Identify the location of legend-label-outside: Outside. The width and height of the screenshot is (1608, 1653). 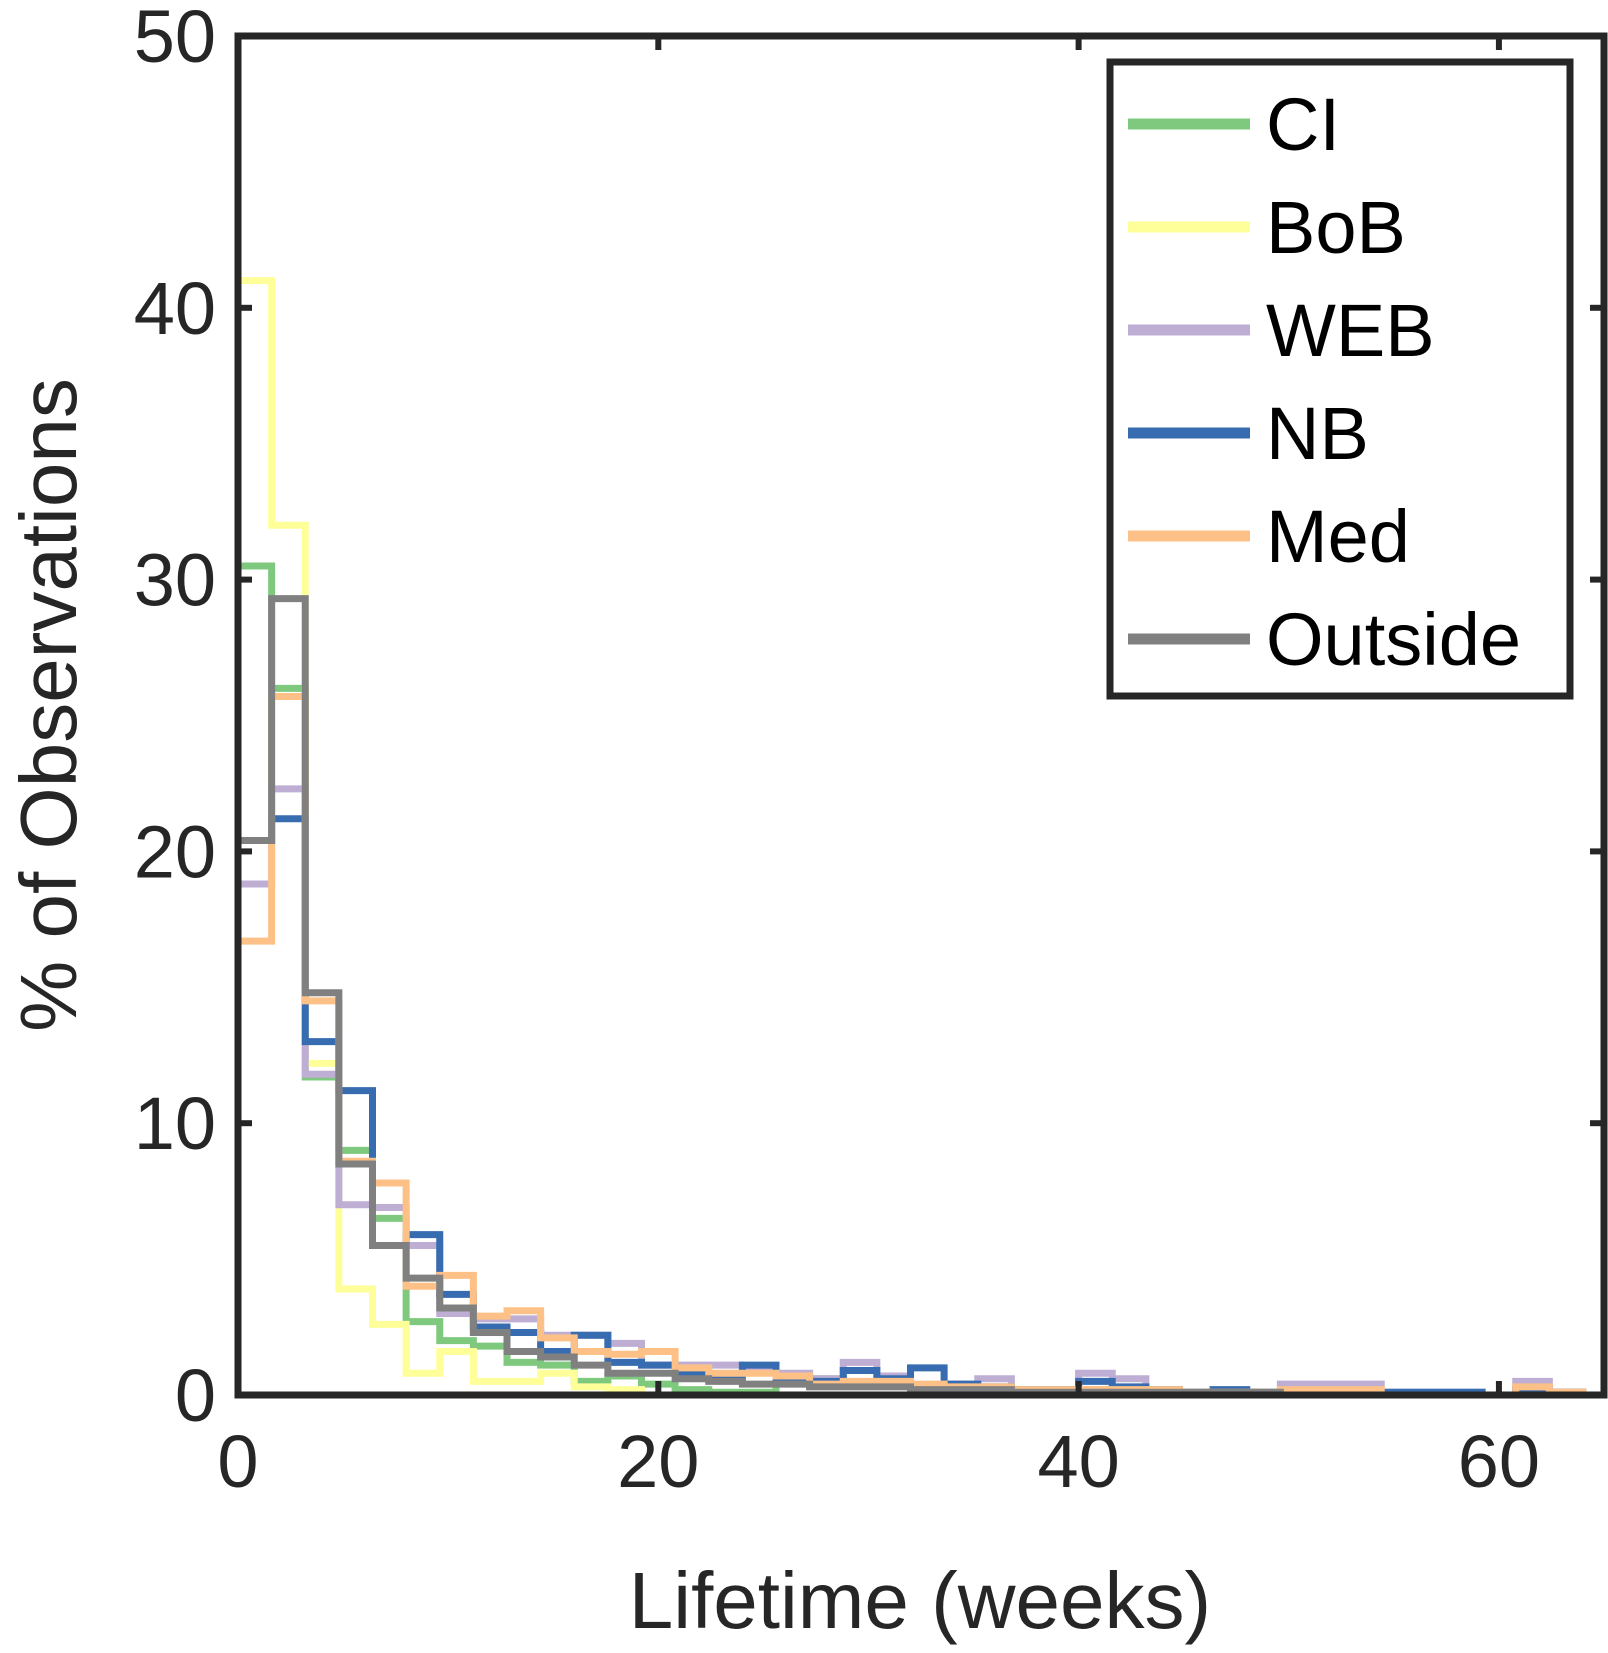
(1393, 639).